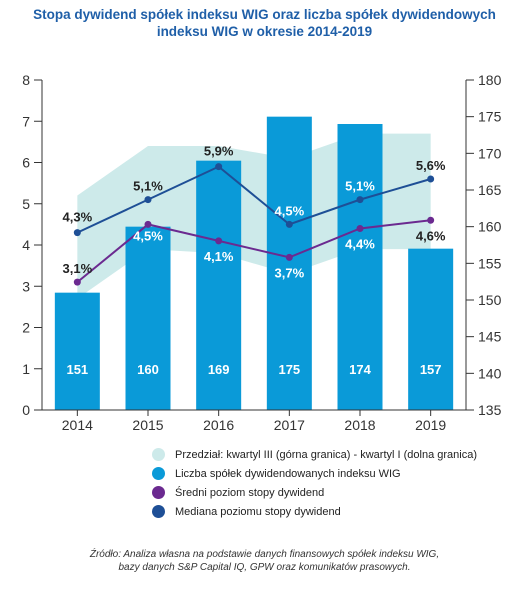  Describe the element at coordinates (360, 200) in the screenshot. I see `median-point-2018` at that location.